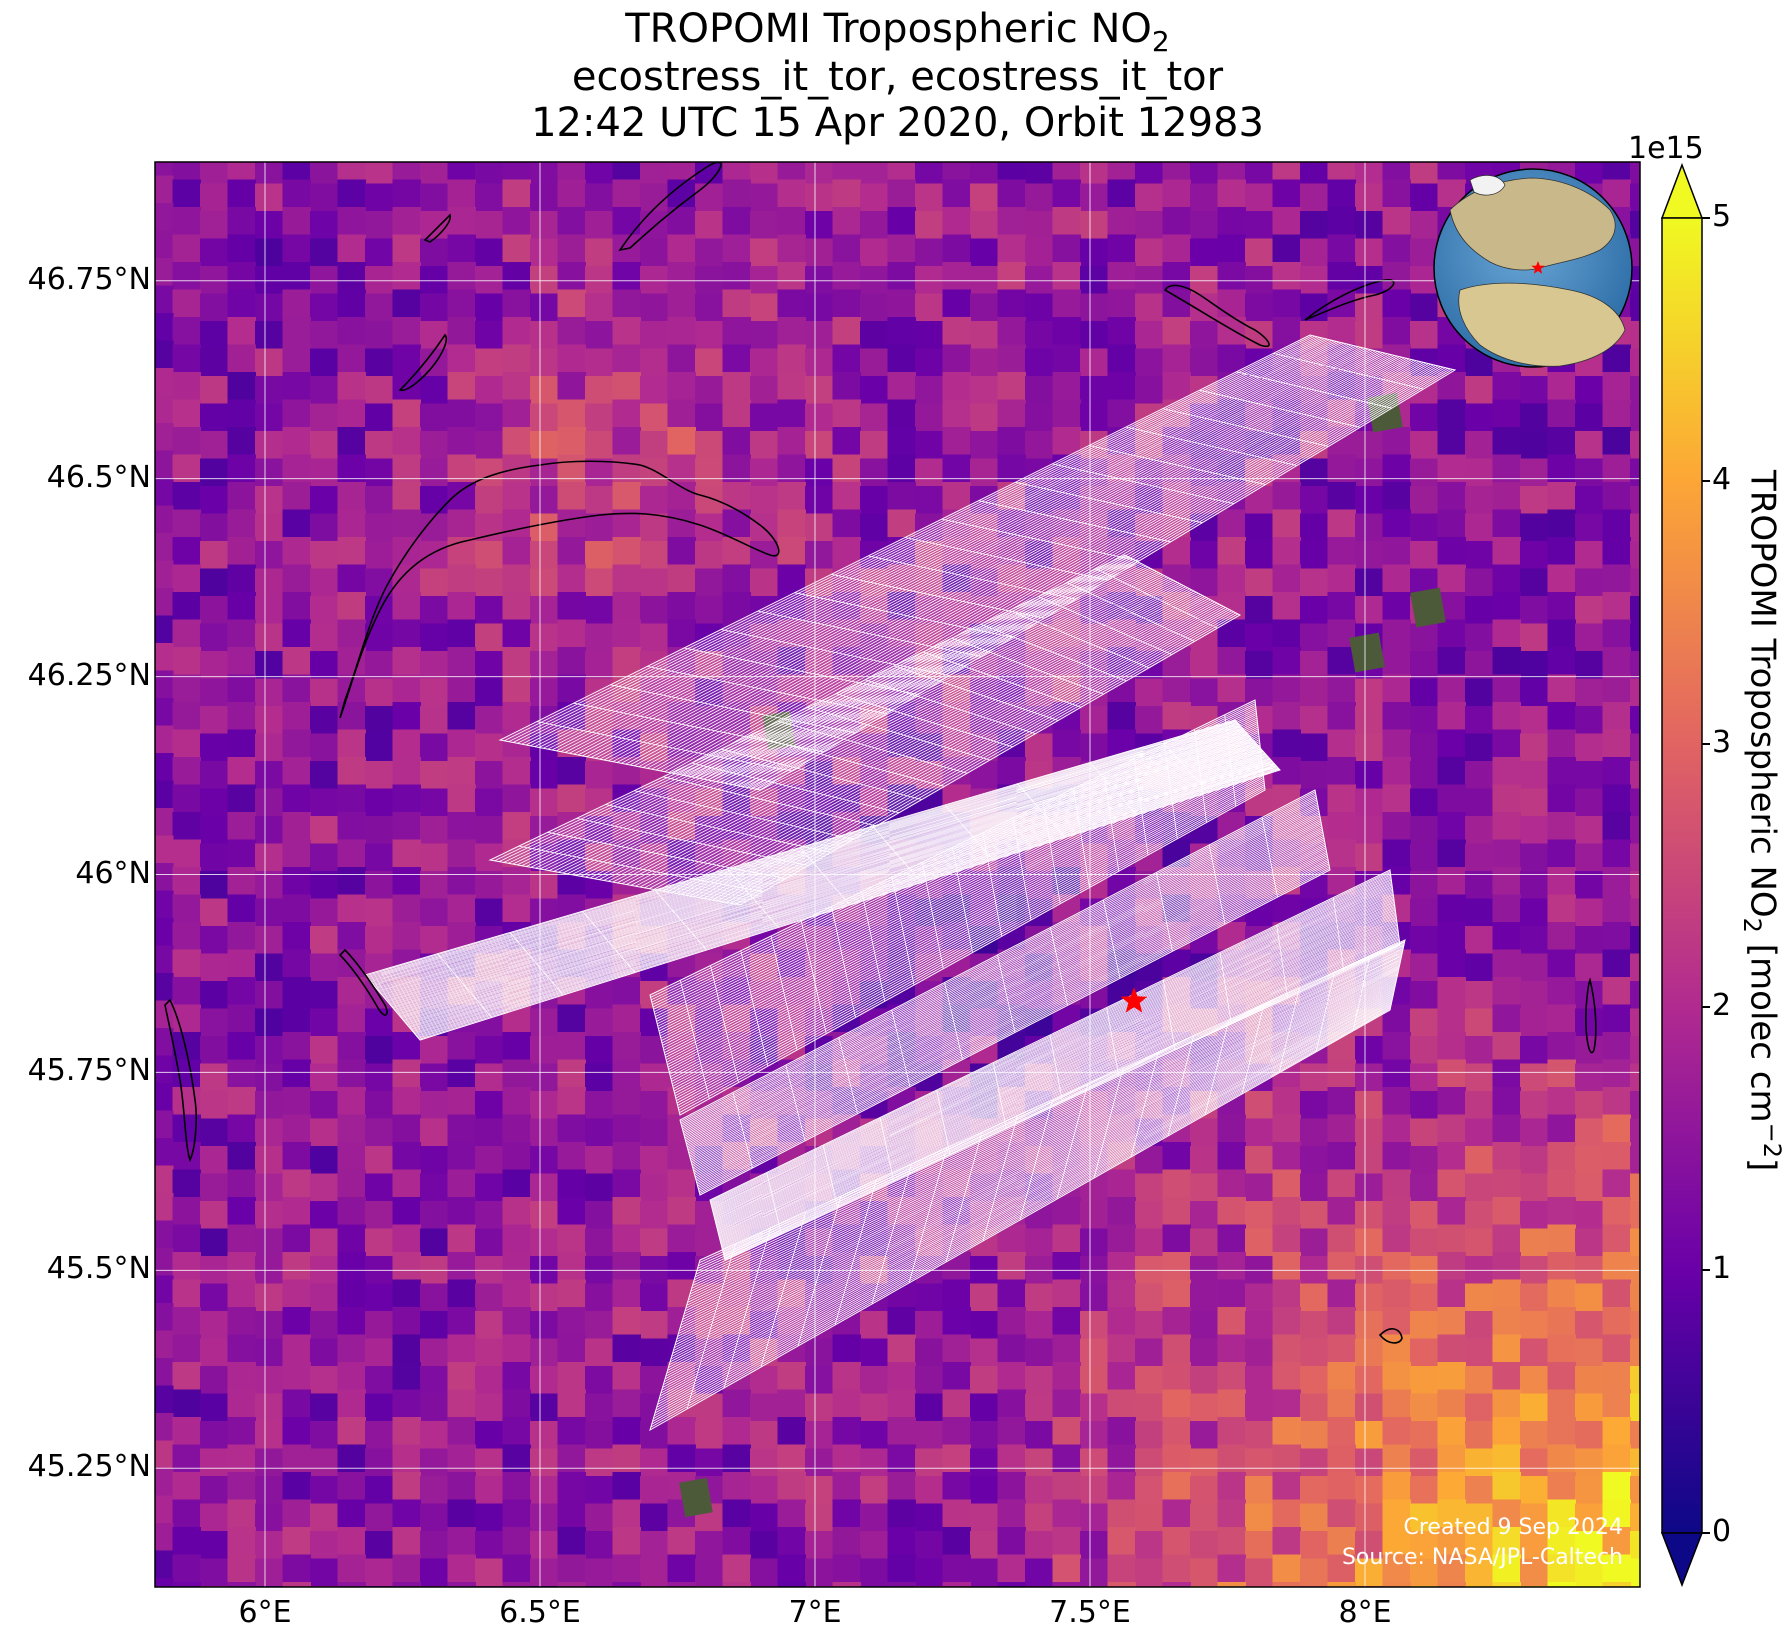 This screenshot has width=1791, height=1636. What do you see at coordinates (1367, 652) in the screenshot?
I see `imagery-patch` at bounding box center [1367, 652].